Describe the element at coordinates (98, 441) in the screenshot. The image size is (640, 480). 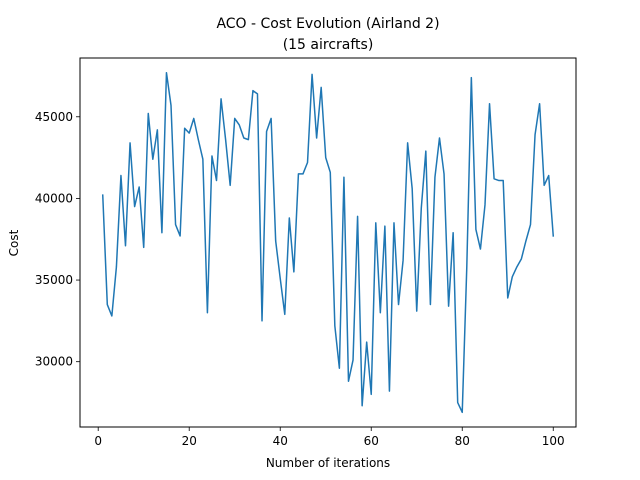
I see `x-tick-label: 0` at that location.